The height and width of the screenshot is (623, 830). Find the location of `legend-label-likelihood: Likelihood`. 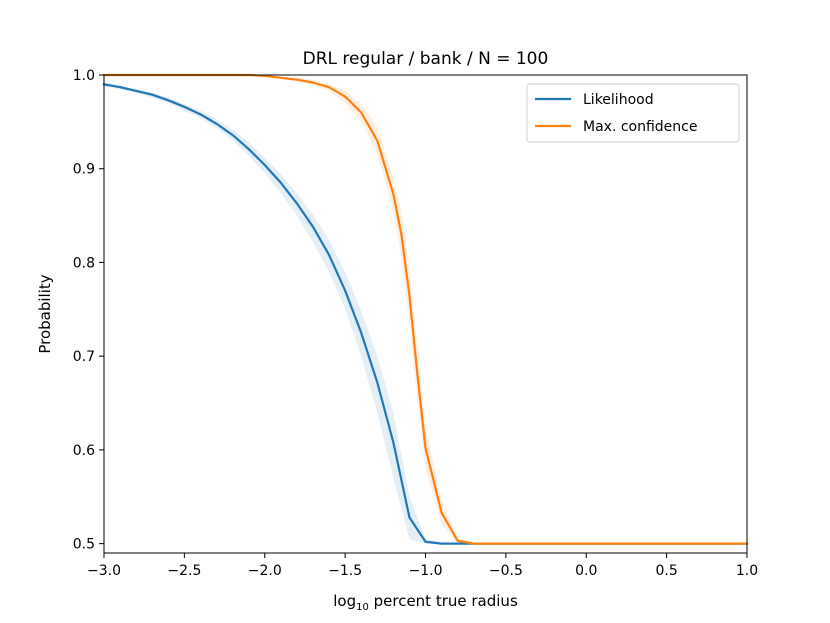

legend-label-likelihood: Likelihood is located at coordinates (618, 100).